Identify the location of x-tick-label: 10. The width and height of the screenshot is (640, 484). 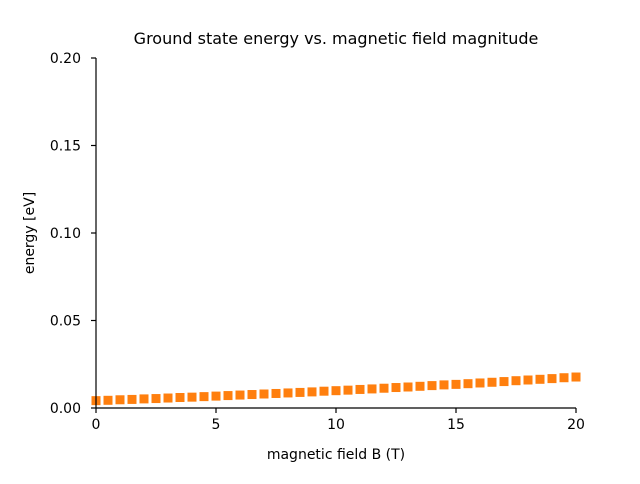
(336, 425).